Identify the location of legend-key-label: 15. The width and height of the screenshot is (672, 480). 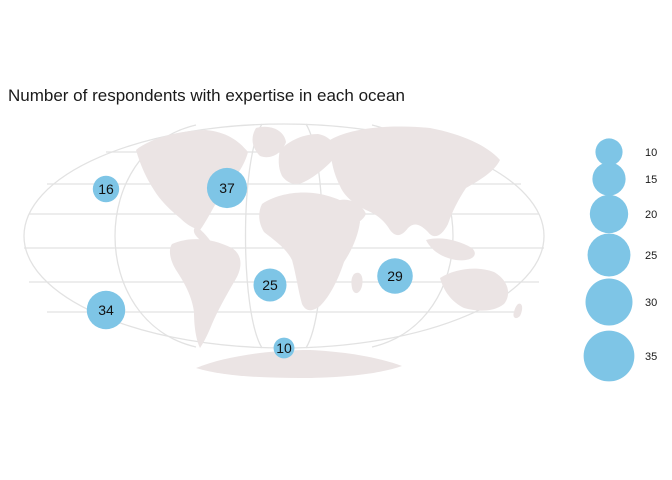
(651, 180).